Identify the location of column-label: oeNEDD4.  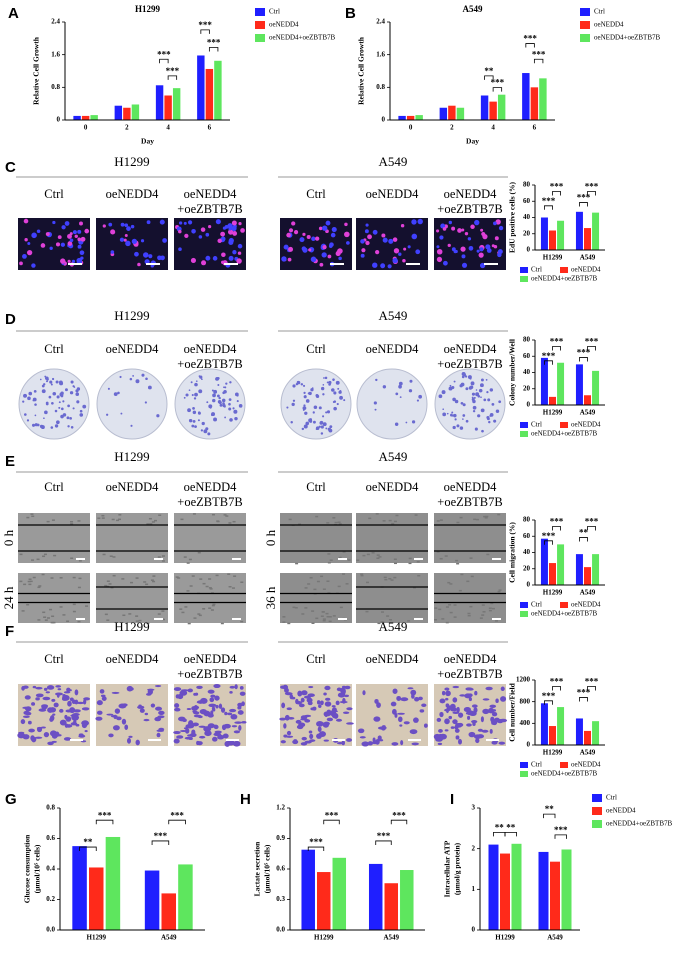
(133, 487).